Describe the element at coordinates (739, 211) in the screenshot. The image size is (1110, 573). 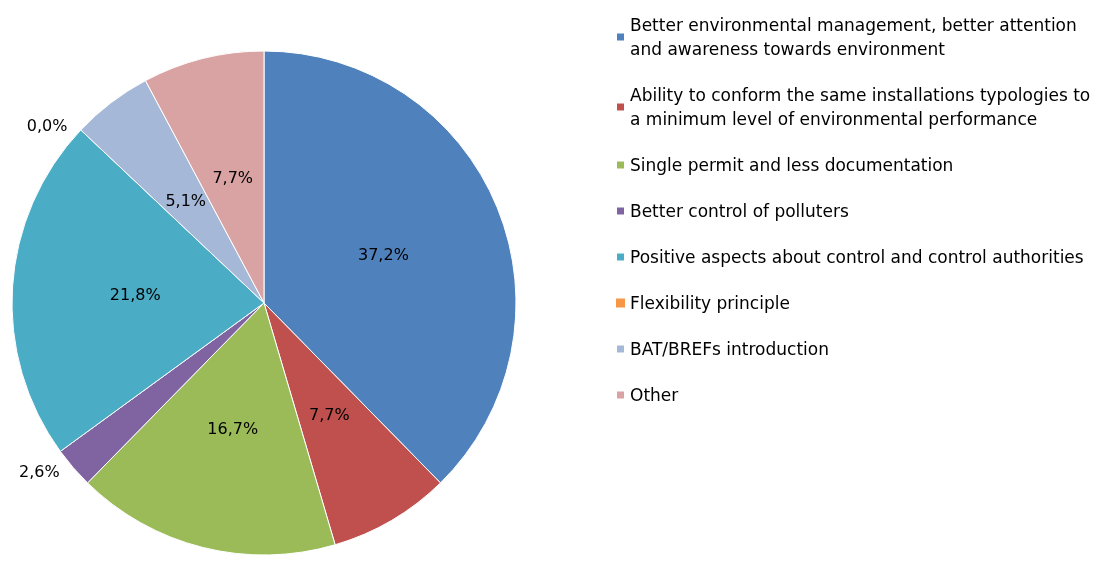
I see `legend-label: Better control of polluters` at that location.